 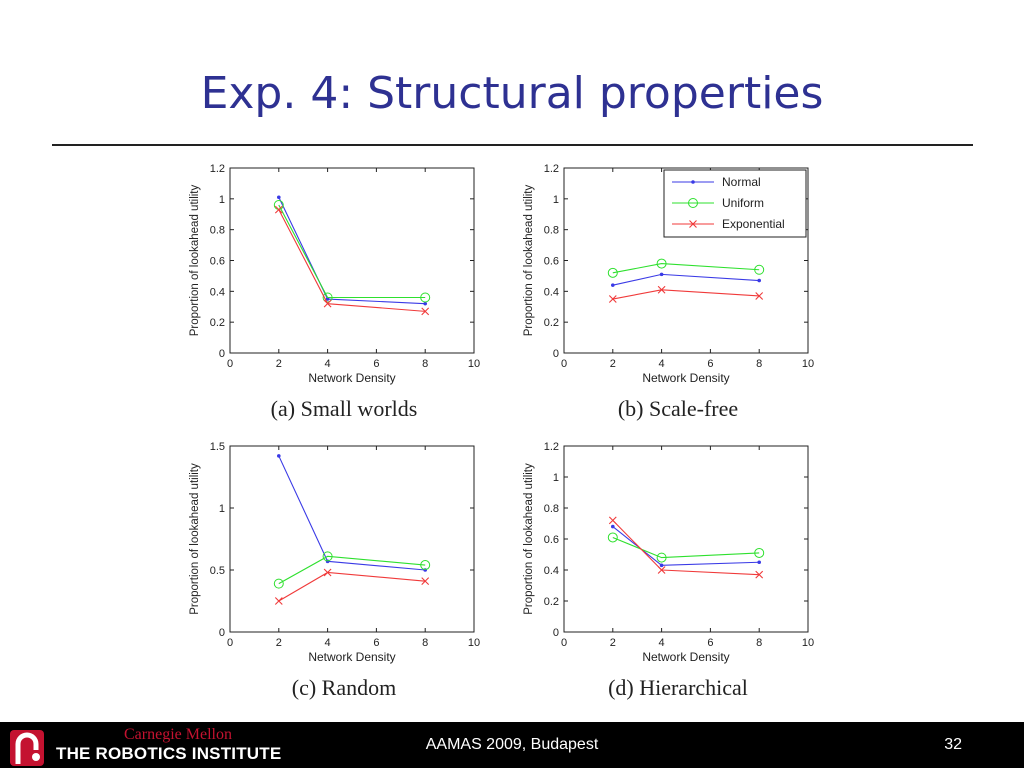 I want to click on y-tick-label: 0.8, so click(x=551, y=509).